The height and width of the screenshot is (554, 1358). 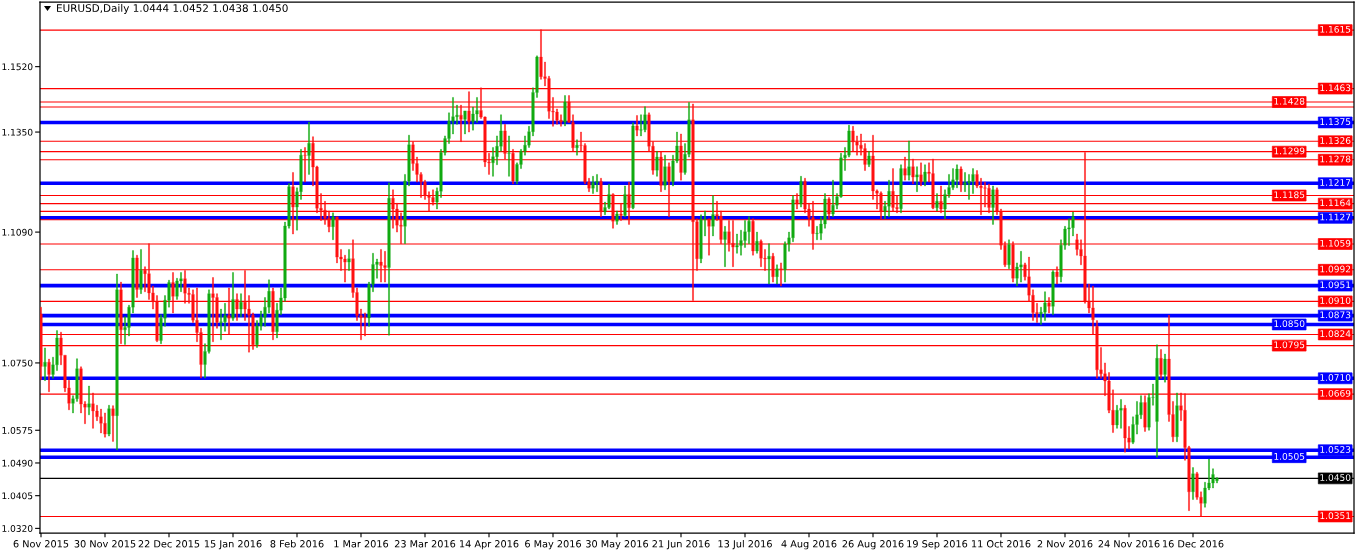 What do you see at coordinates (1335, 377) in the screenshot?
I see `ref-line-label: 1.0710` at bounding box center [1335, 377].